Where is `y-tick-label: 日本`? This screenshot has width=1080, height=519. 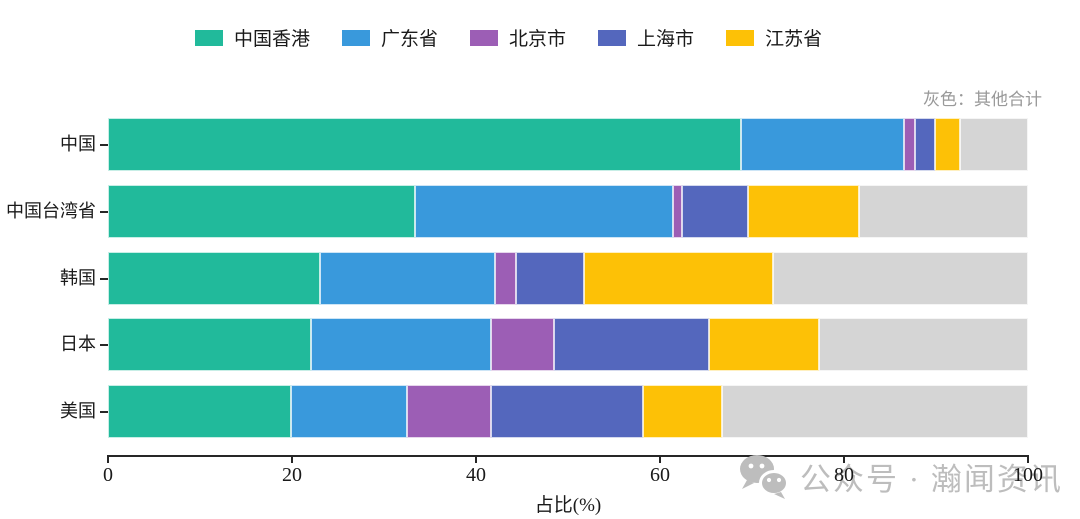 y-tick-label: 日本 is located at coordinates (78, 344).